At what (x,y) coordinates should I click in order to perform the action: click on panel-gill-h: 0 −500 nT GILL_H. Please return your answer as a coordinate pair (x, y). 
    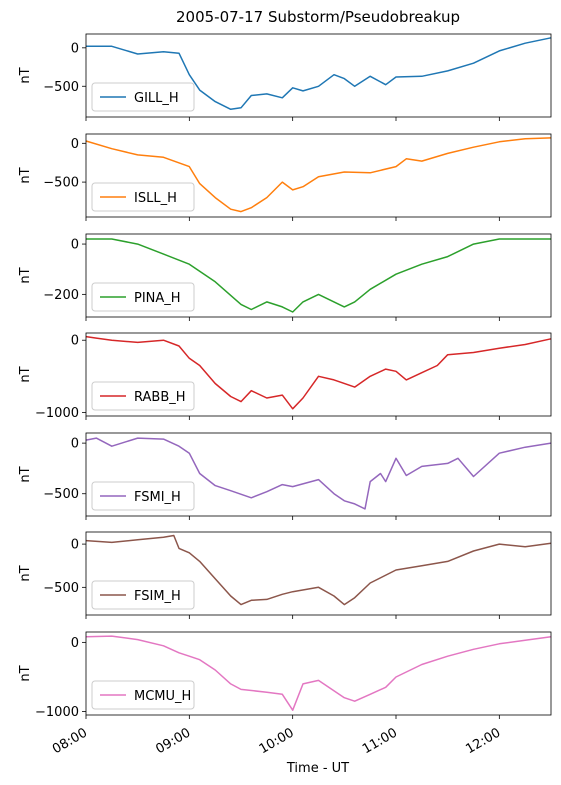
    Looking at the image, I should click on (285, 77).